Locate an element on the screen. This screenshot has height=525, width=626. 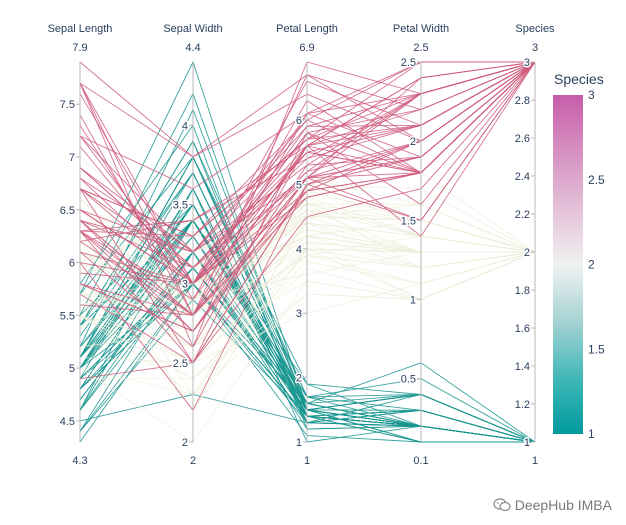
axis-tick-label: 1.5 is located at coordinates (408, 221).